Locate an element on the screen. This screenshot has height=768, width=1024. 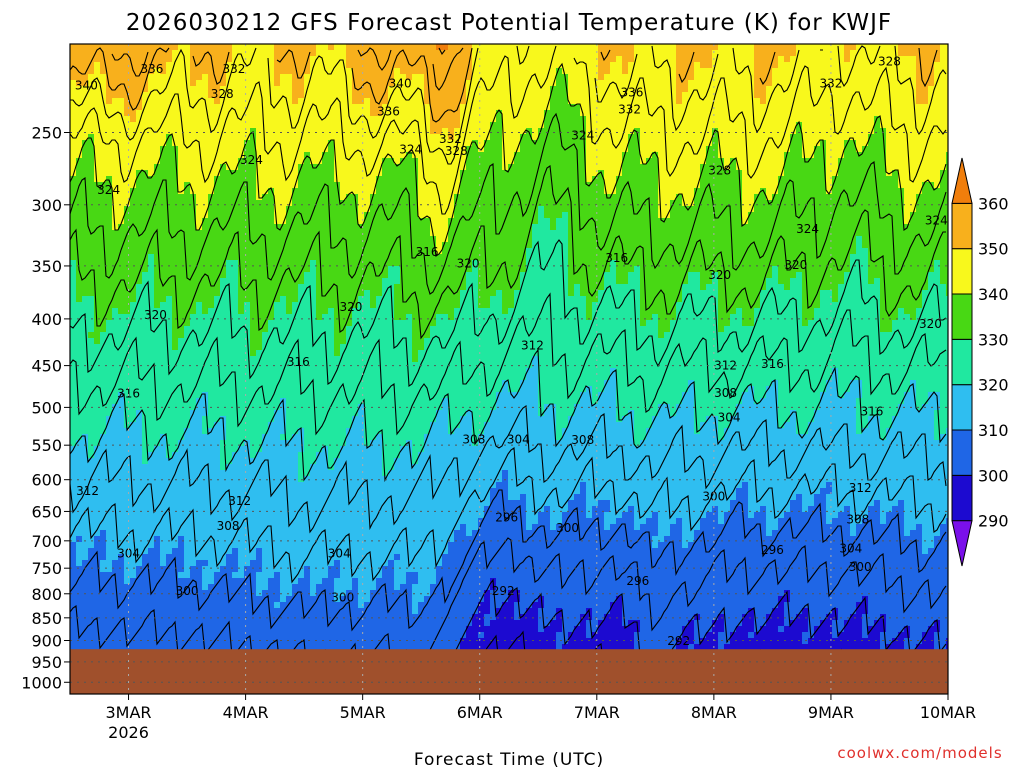
colorbar-swatch is located at coordinates (962, 452).